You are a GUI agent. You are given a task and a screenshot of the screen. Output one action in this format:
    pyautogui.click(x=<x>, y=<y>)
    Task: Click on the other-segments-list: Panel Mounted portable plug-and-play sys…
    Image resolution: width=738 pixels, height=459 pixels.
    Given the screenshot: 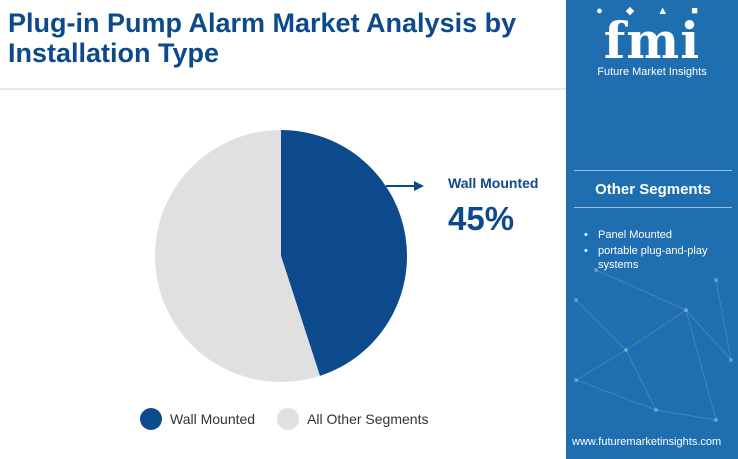 What is the action you would take?
    pyautogui.click(x=659, y=251)
    